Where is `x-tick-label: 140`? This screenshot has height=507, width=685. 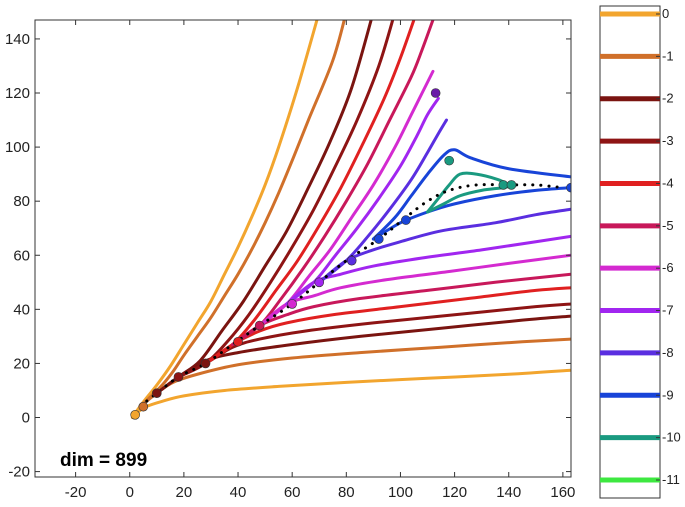
x-tick-label: 140 is located at coordinates (508, 492).